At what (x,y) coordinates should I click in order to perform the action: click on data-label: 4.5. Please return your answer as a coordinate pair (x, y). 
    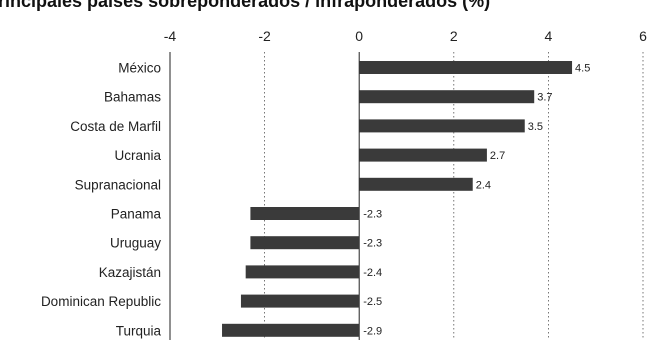
    Looking at the image, I should click on (582, 69).